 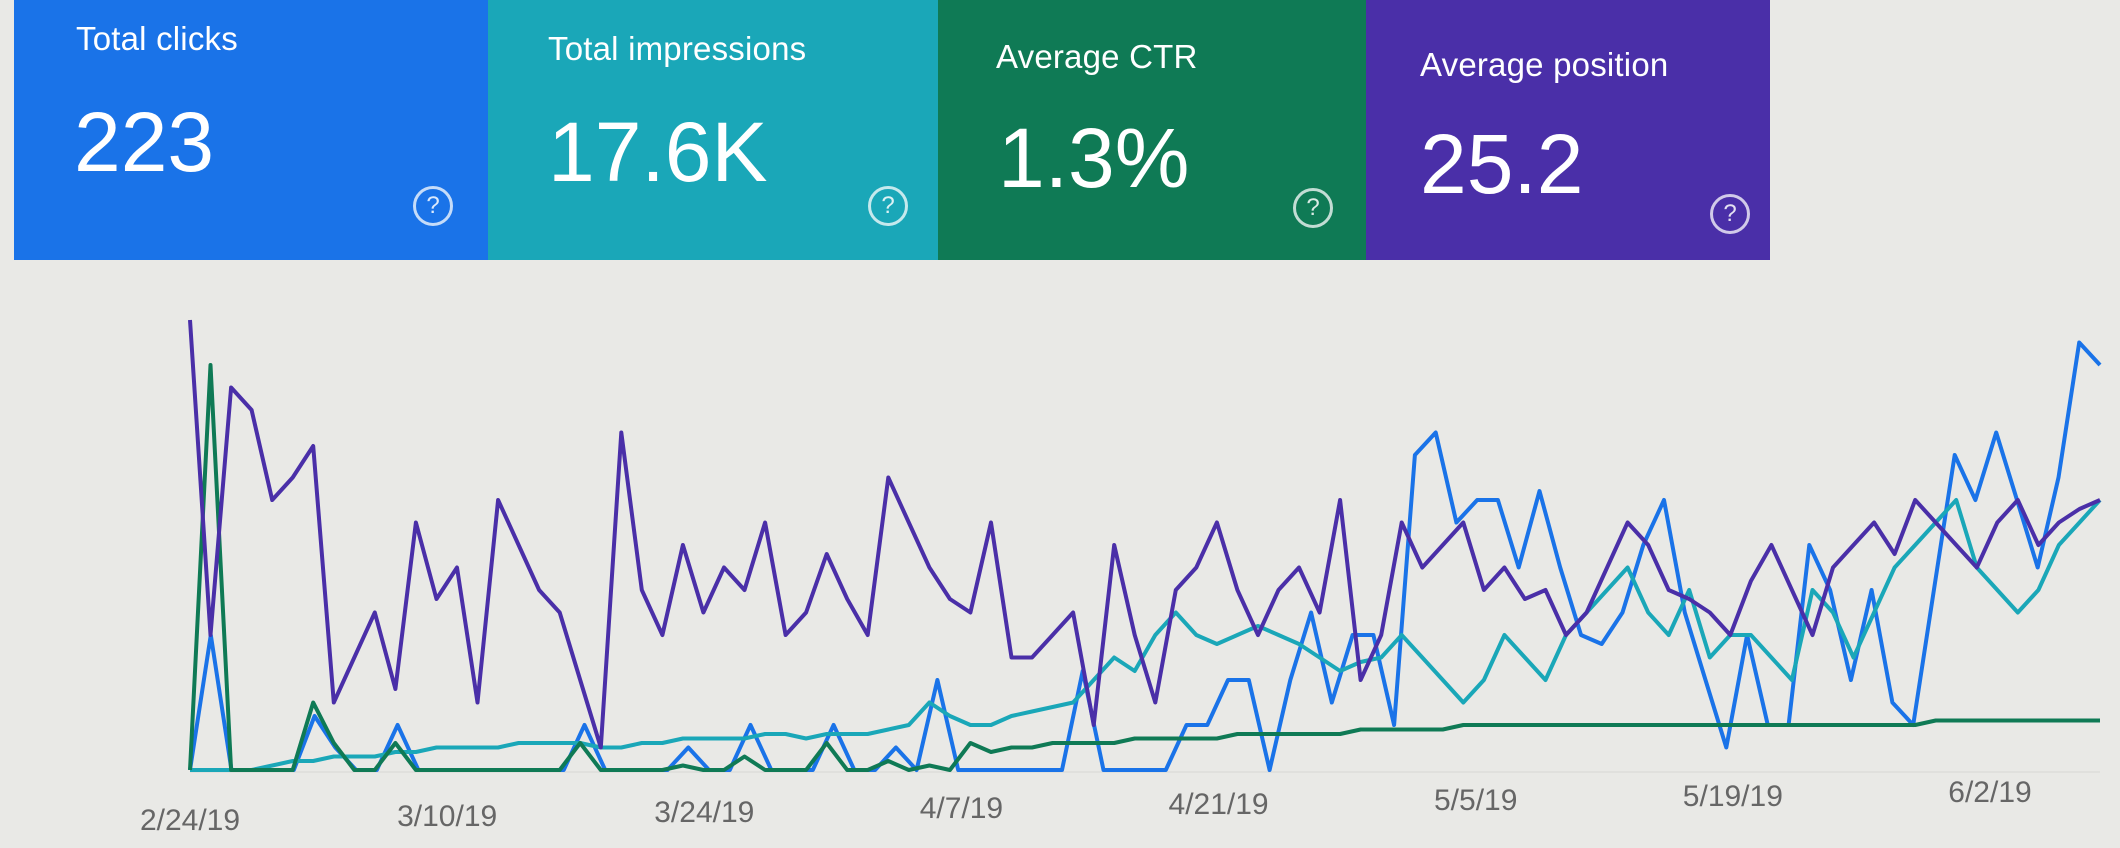 I want to click on average-ctr-card: Average CTR 1.3% ?, so click(x=1152, y=130).